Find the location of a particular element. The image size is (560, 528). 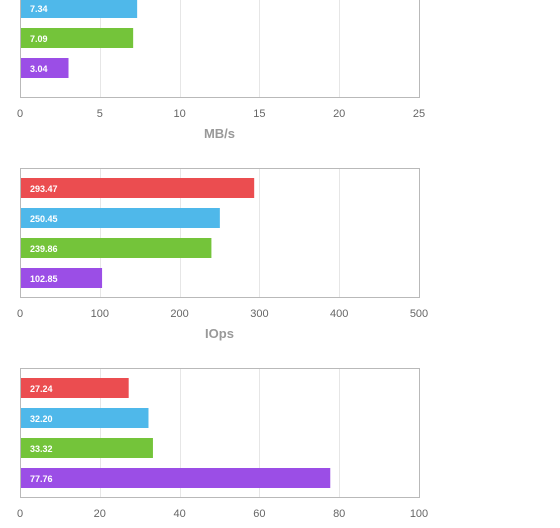

throughput-x-tick-label: 5 is located at coordinates (100, 114).